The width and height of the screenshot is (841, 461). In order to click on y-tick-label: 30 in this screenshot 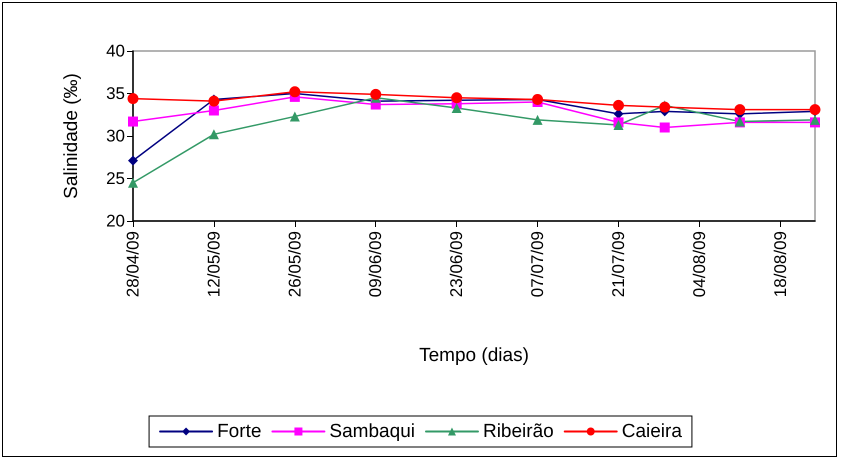, I will do `click(115, 136)`.